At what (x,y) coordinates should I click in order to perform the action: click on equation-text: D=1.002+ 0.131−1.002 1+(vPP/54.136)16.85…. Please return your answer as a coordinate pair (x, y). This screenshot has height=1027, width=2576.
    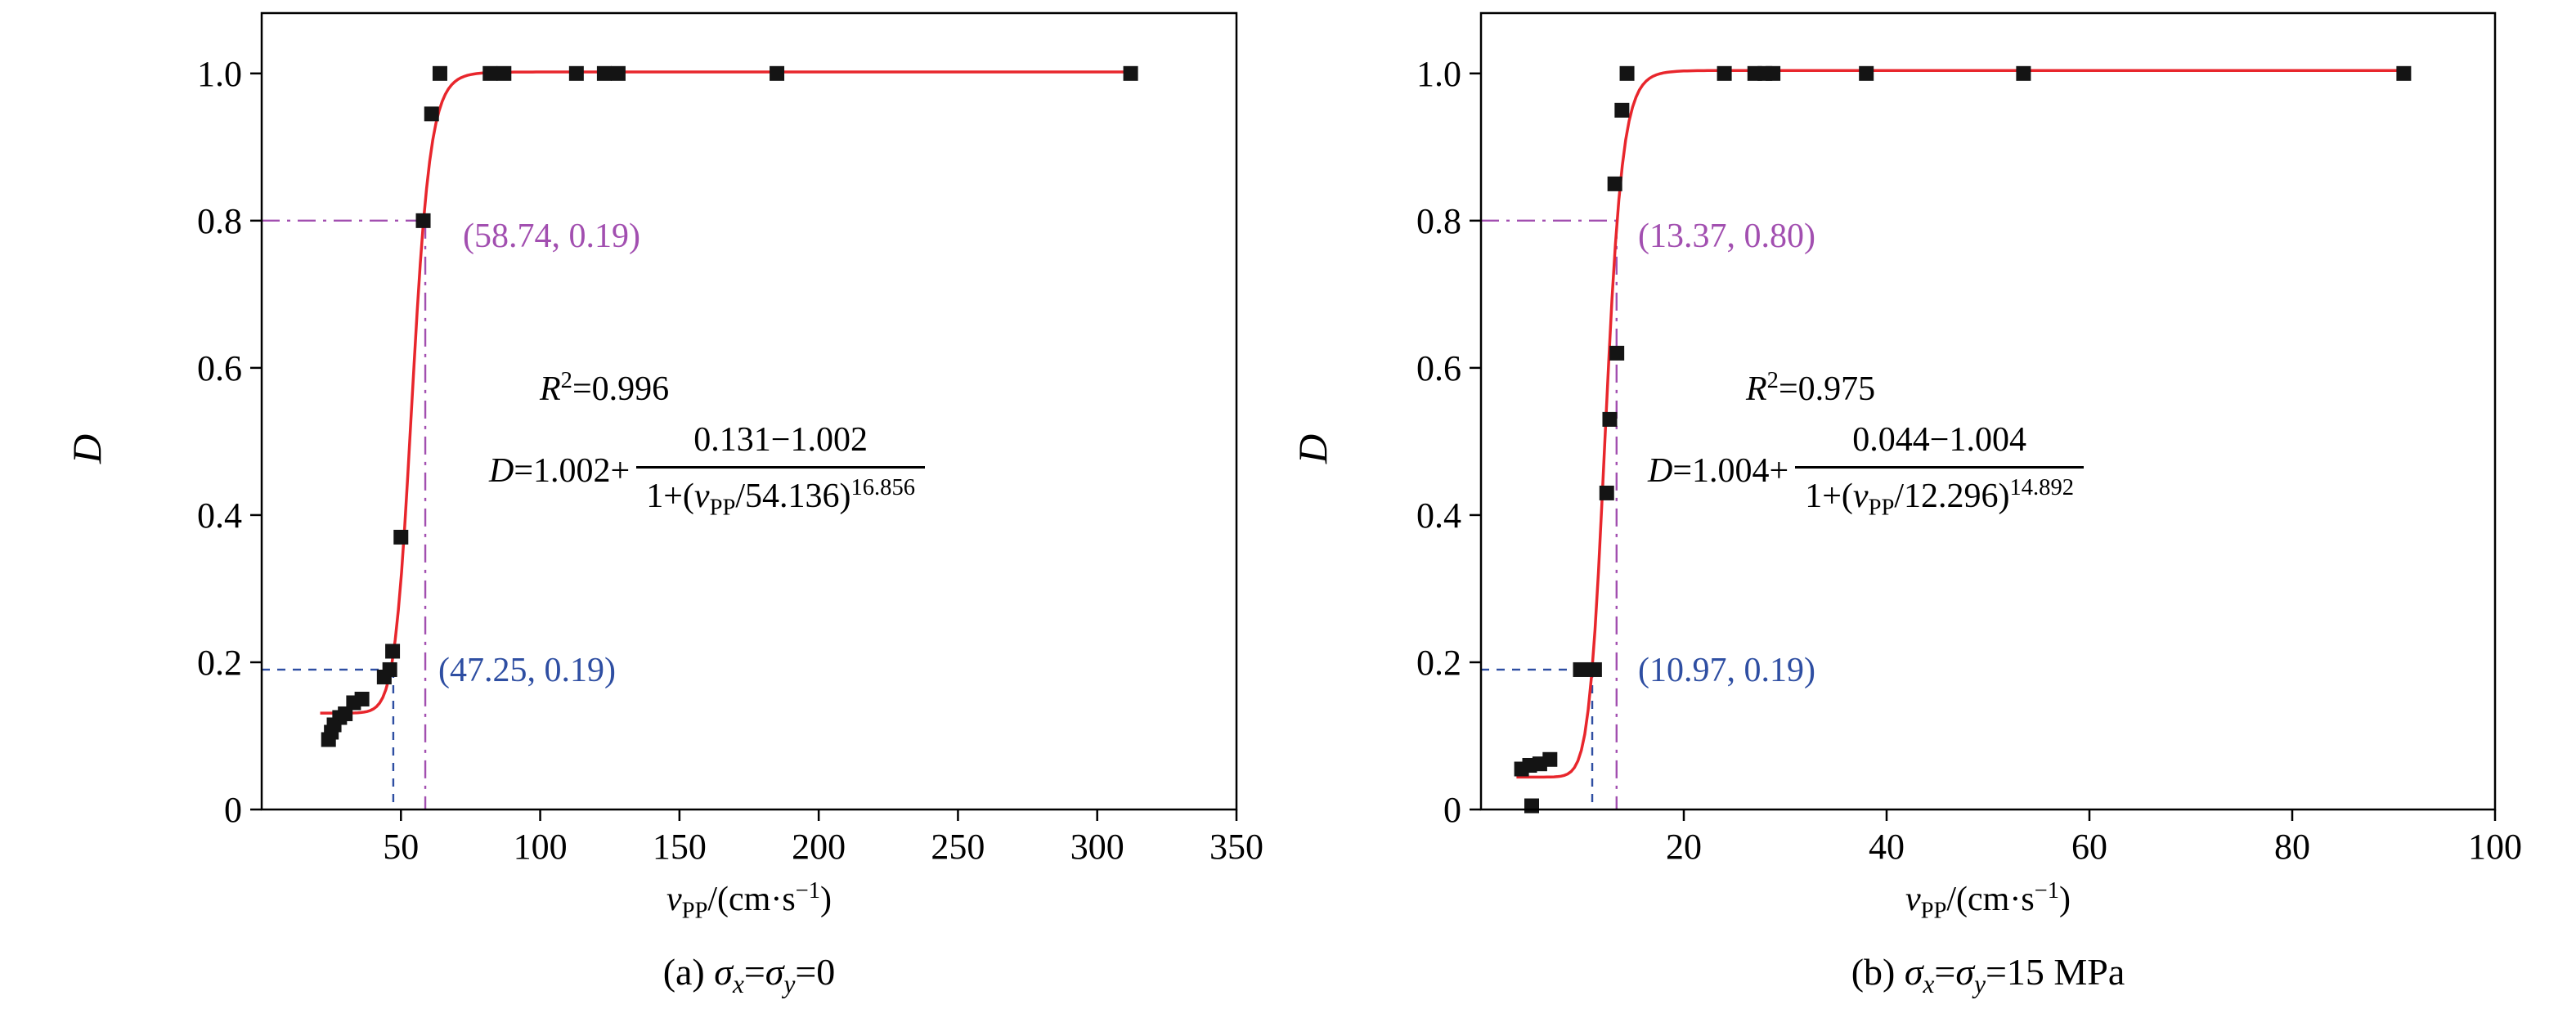
    Looking at the image, I should click on (707, 470).